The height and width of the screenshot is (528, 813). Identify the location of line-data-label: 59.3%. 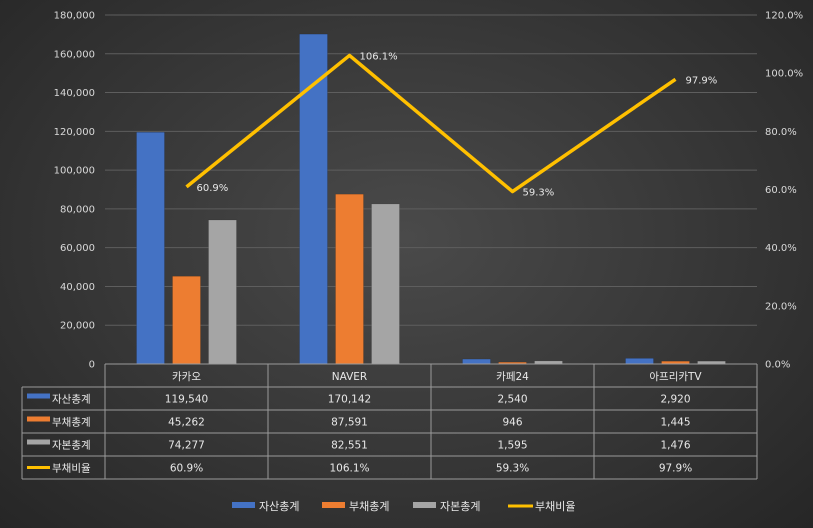
(539, 193).